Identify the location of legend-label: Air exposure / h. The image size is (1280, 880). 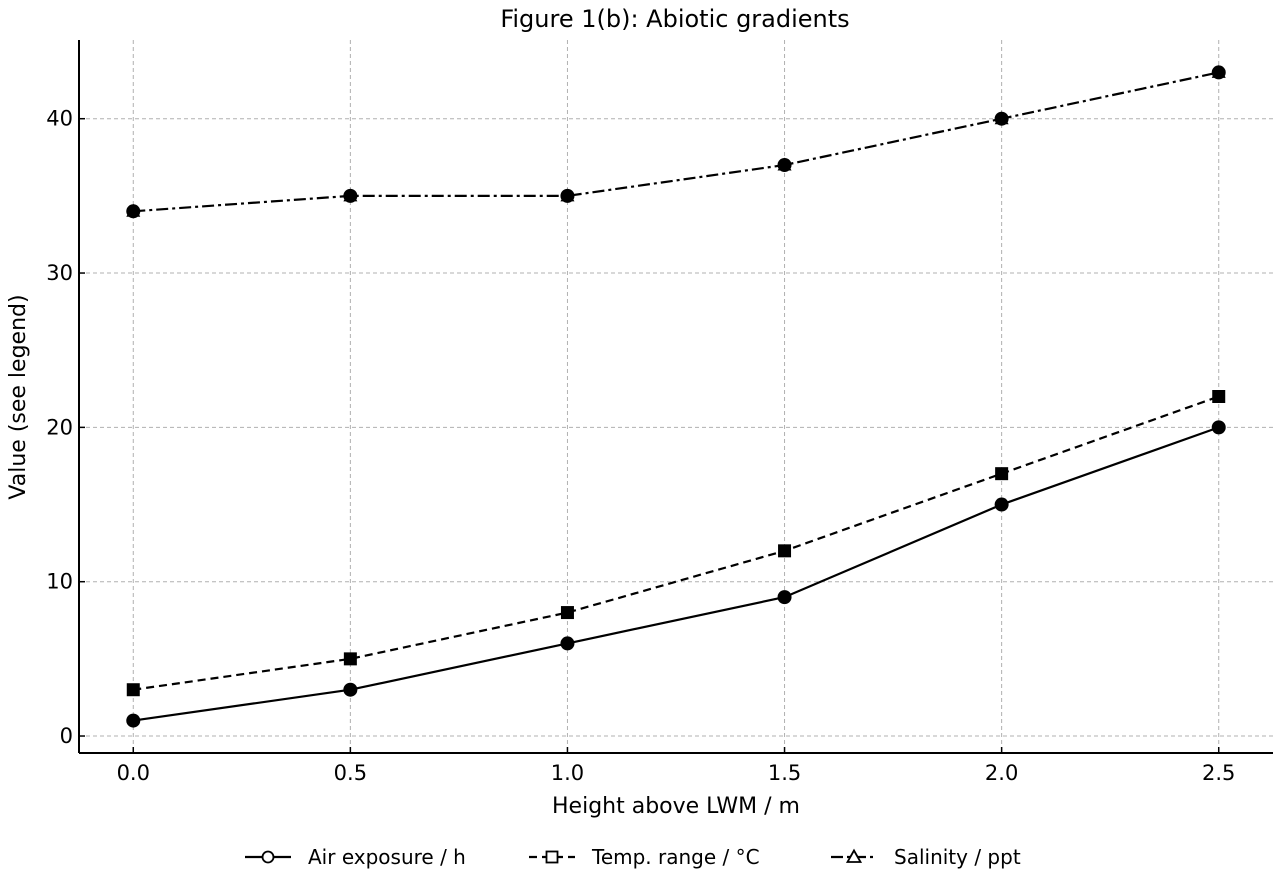
(387, 857).